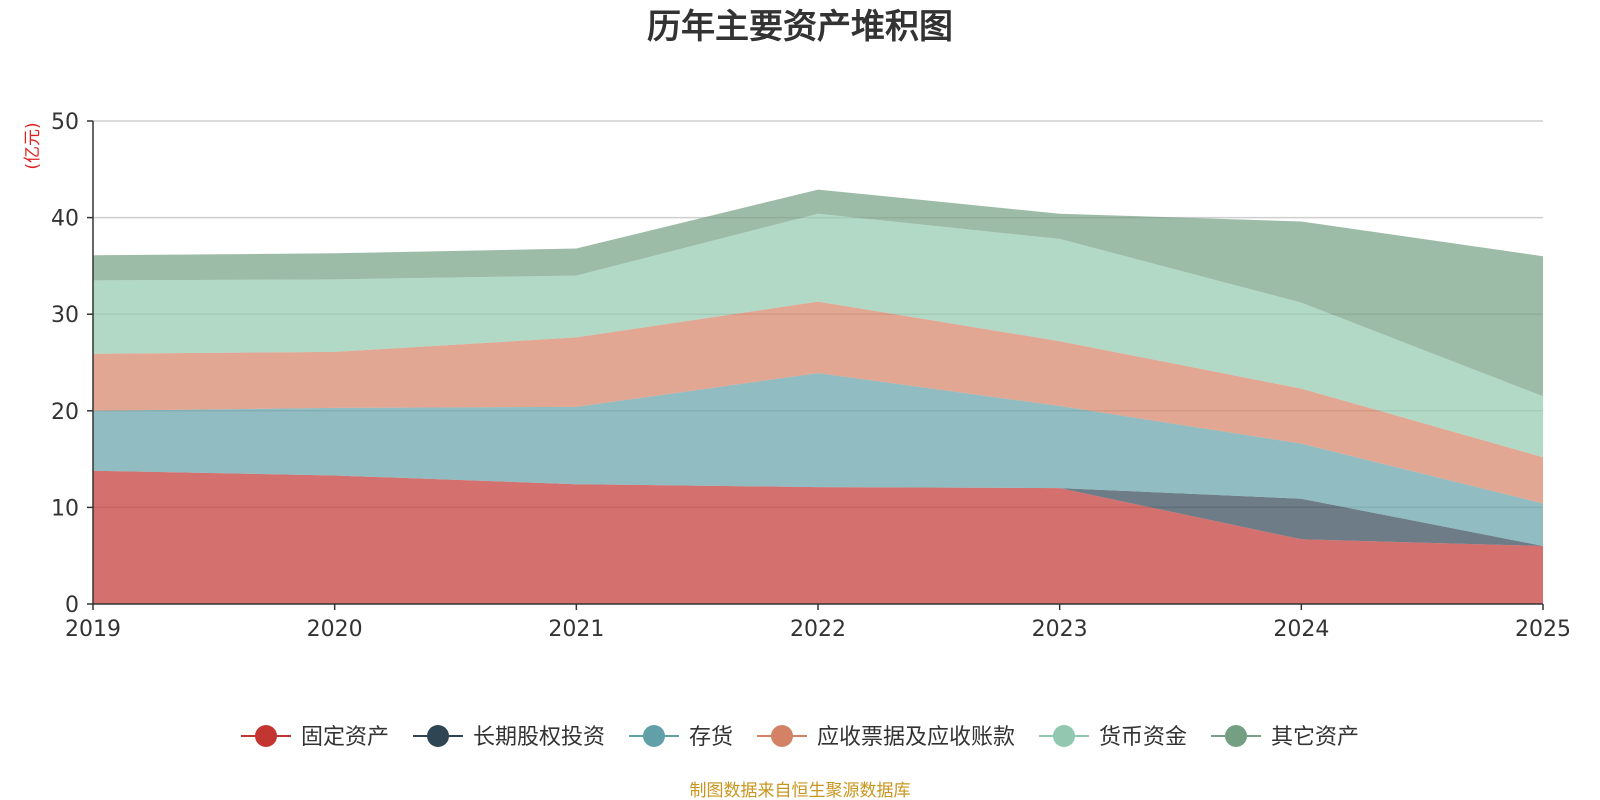  I want to click on x-tick-label: 2021, so click(576, 629).